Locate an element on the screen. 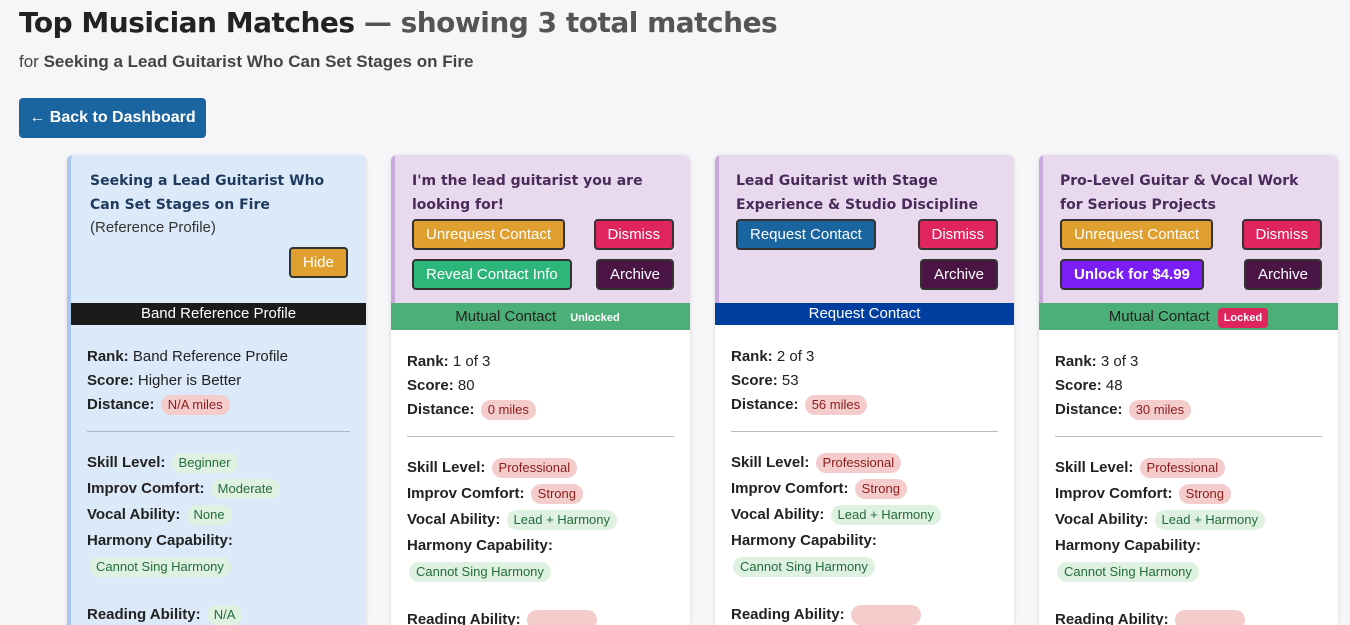  reference-note: (Reference Profile) is located at coordinates (153, 227).